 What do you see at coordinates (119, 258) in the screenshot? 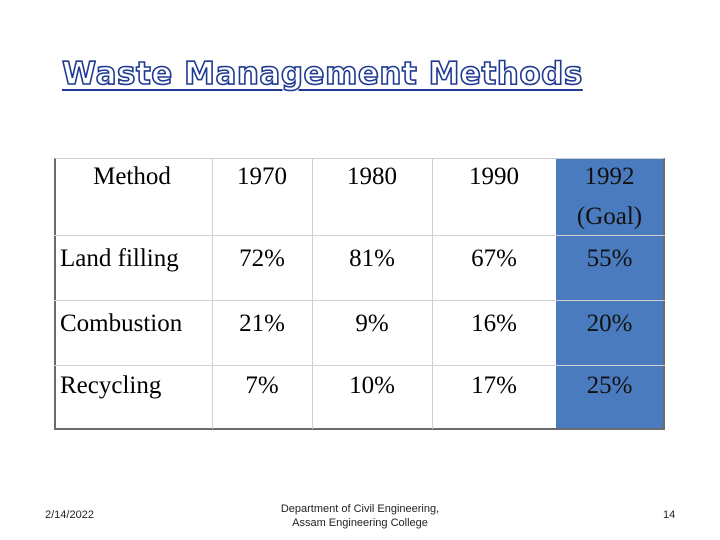
I see `row-land-filling-method: Land filling` at bounding box center [119, 258].